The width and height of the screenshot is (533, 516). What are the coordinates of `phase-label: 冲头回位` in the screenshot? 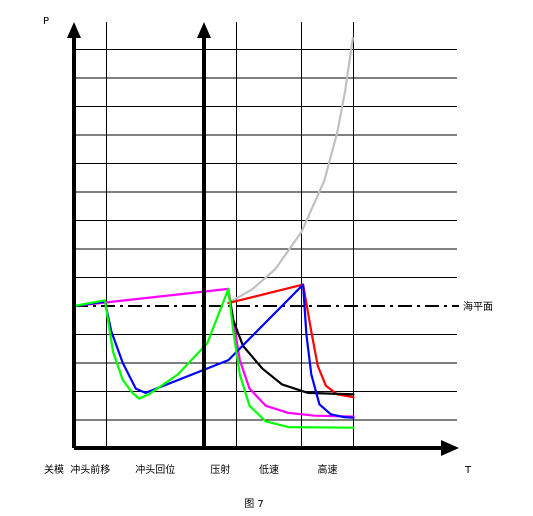 It's located at (155, 469).